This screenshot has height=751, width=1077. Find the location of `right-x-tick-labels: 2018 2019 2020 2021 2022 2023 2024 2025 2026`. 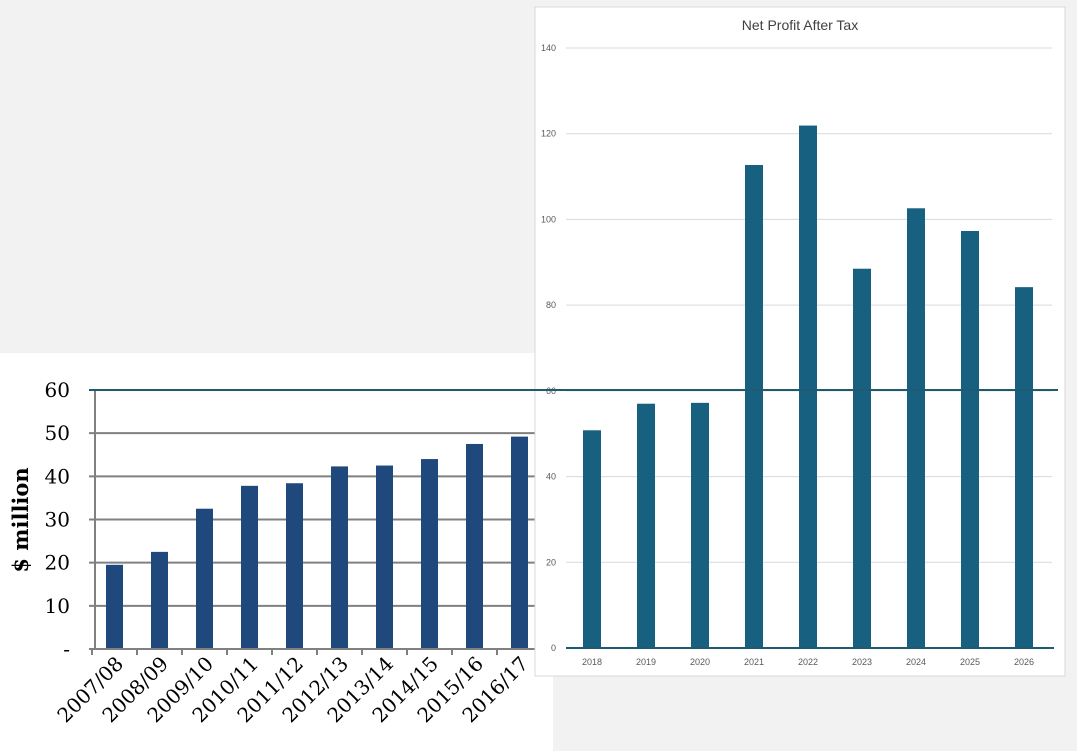

right-x-tick-labels: 2018 2019 2020 2021 2022 2023 2024 2025 2026 is located at coordinates (808, 662).